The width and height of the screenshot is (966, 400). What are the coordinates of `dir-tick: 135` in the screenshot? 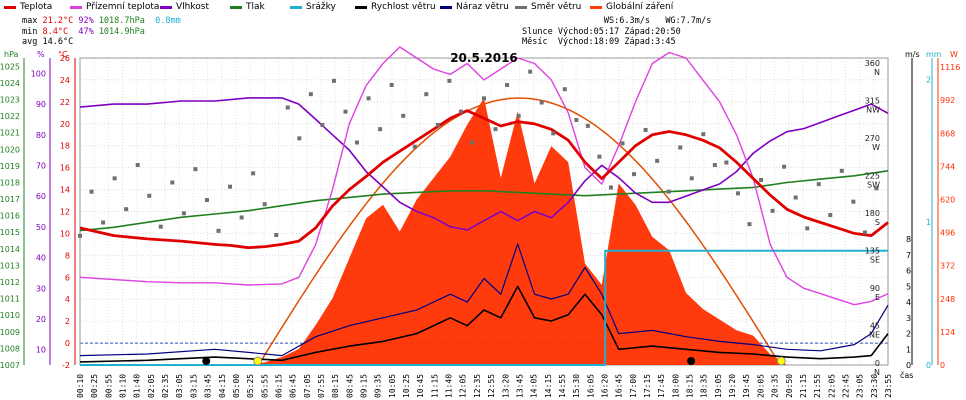 It's located at (872, 251).